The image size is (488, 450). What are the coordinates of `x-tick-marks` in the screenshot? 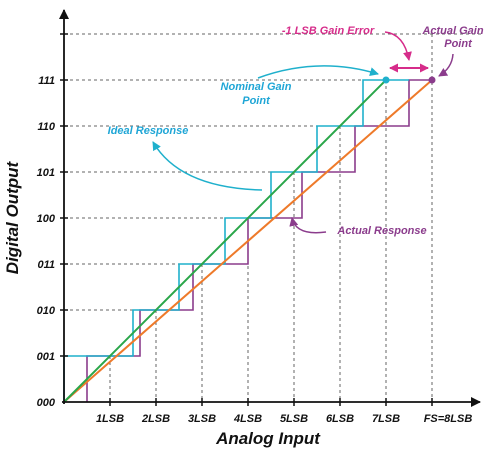 It's located at (271, 402).